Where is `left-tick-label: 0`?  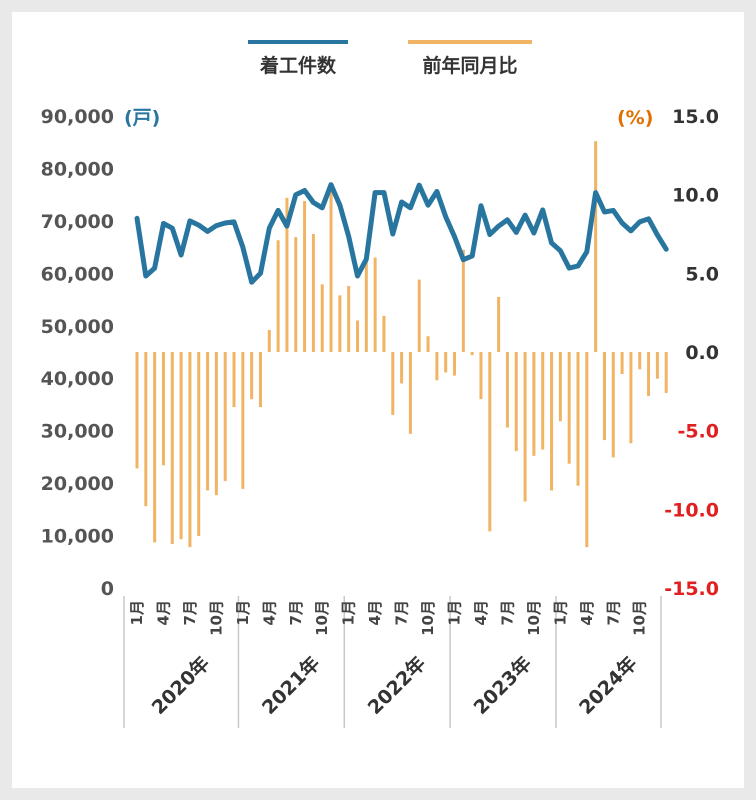
left-tick-label: 0 is located at coordinates (107, 589).